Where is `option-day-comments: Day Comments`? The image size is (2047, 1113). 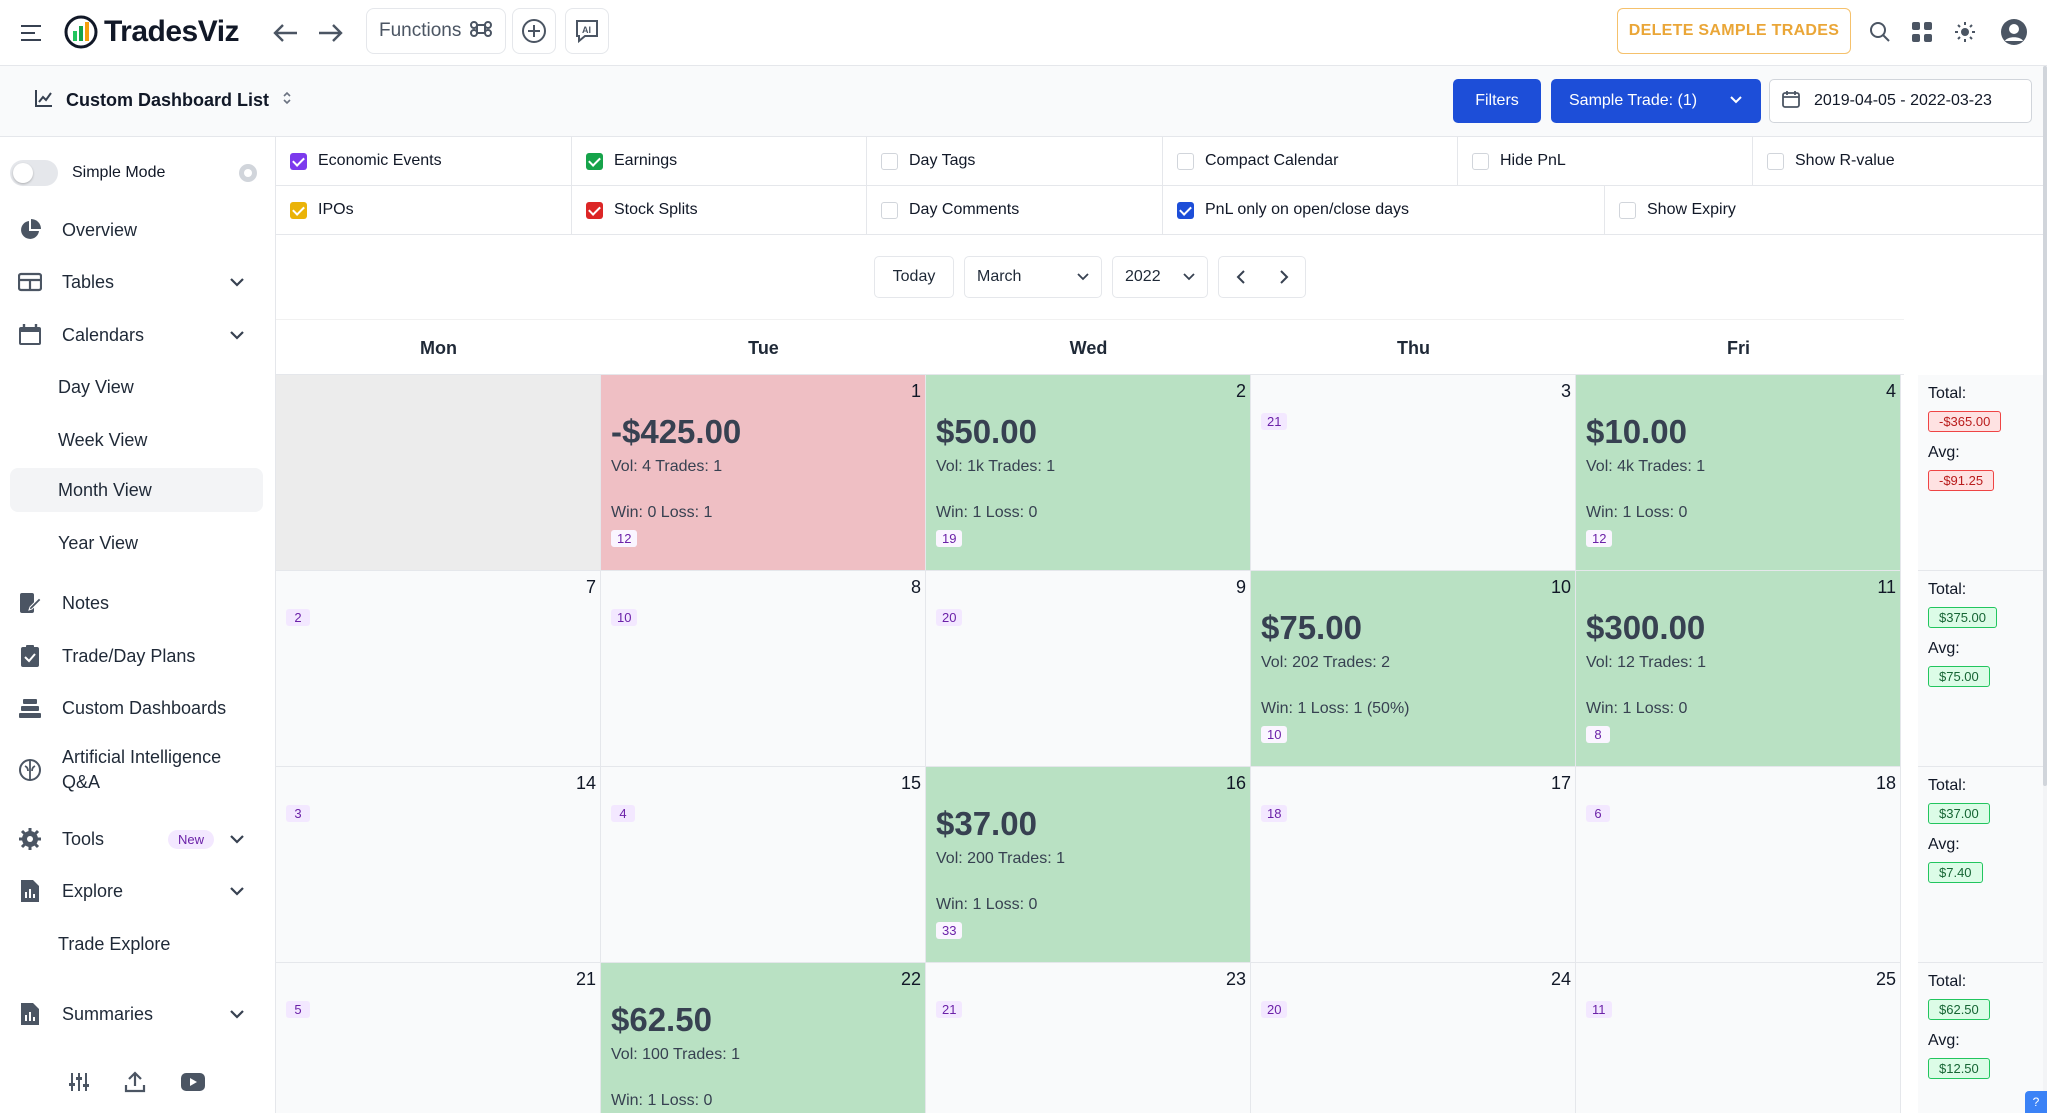
option-day-comments: Day Comments is located at coordinates (1015, 210).